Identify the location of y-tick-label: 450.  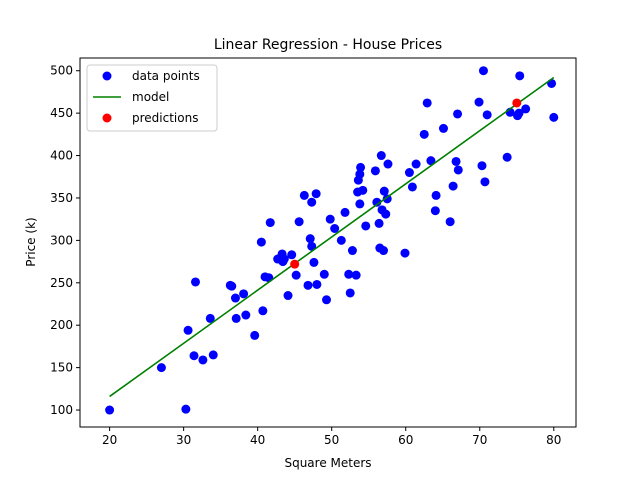
(61, 113).